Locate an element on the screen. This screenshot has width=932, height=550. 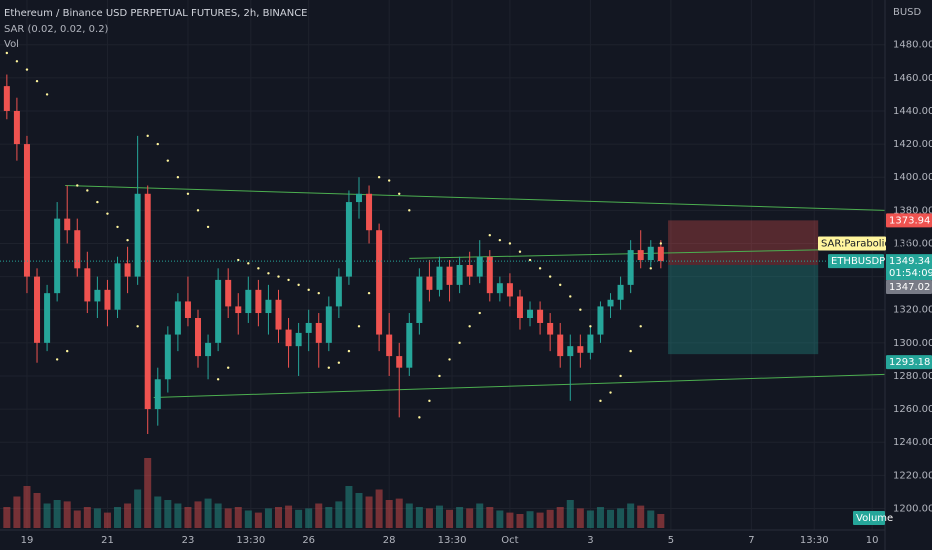
x-tick-label: 13:30 is located at coordinates (452, 540).